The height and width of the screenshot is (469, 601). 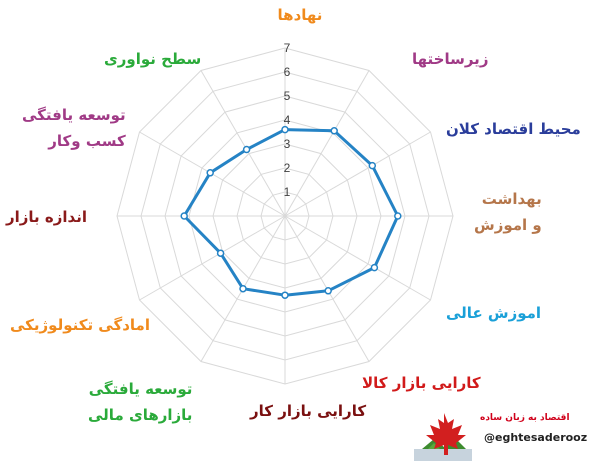 I want to click on category-label-line: محیط اقتصاد کلان, so click(x=513, y=129).